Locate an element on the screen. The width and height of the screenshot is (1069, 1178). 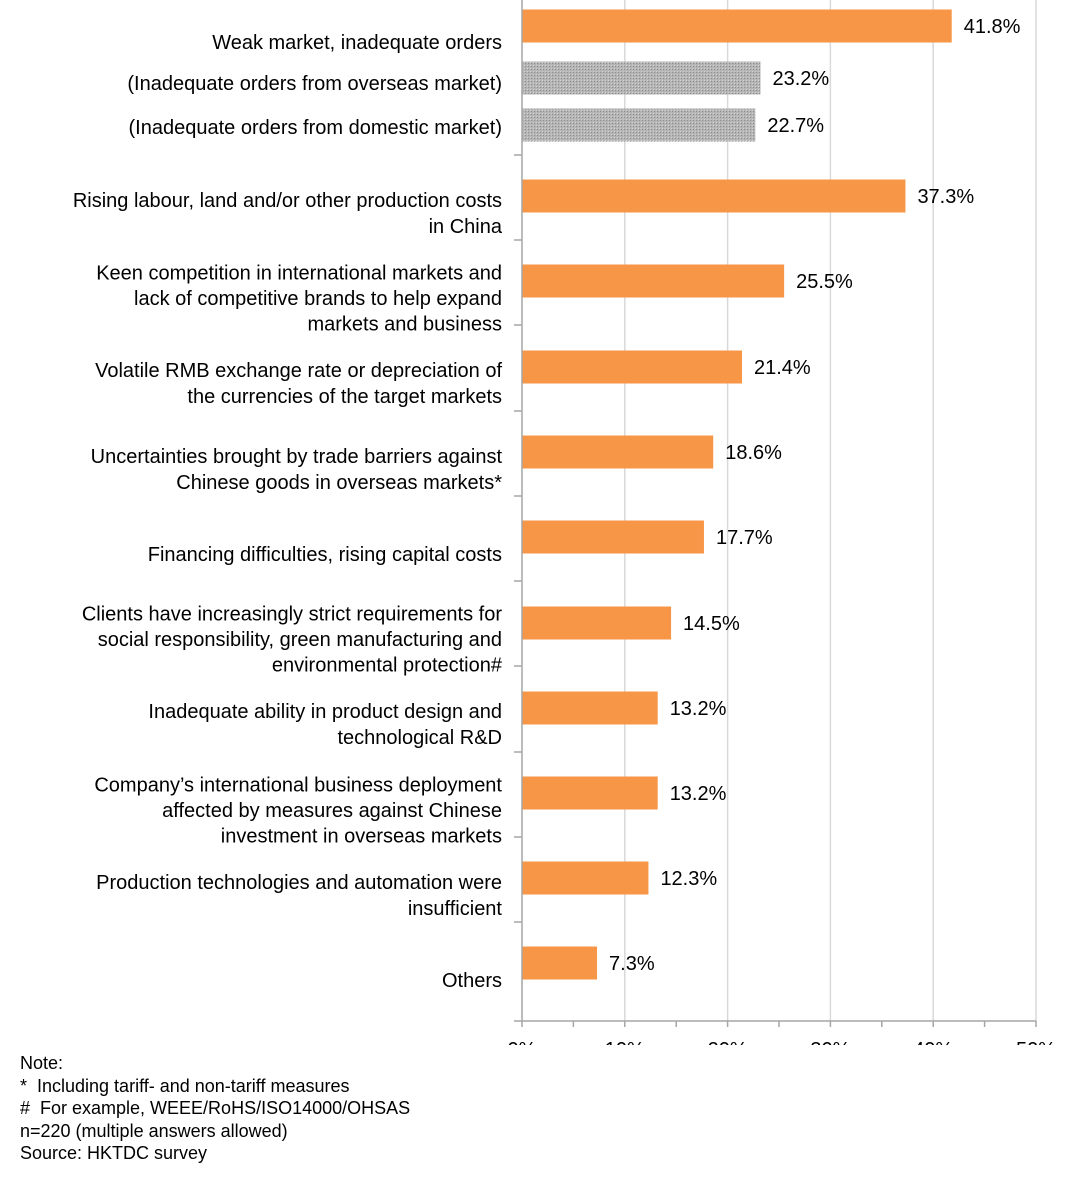
x-tick-label-0: 0% is located at coordinates (522, 1042).